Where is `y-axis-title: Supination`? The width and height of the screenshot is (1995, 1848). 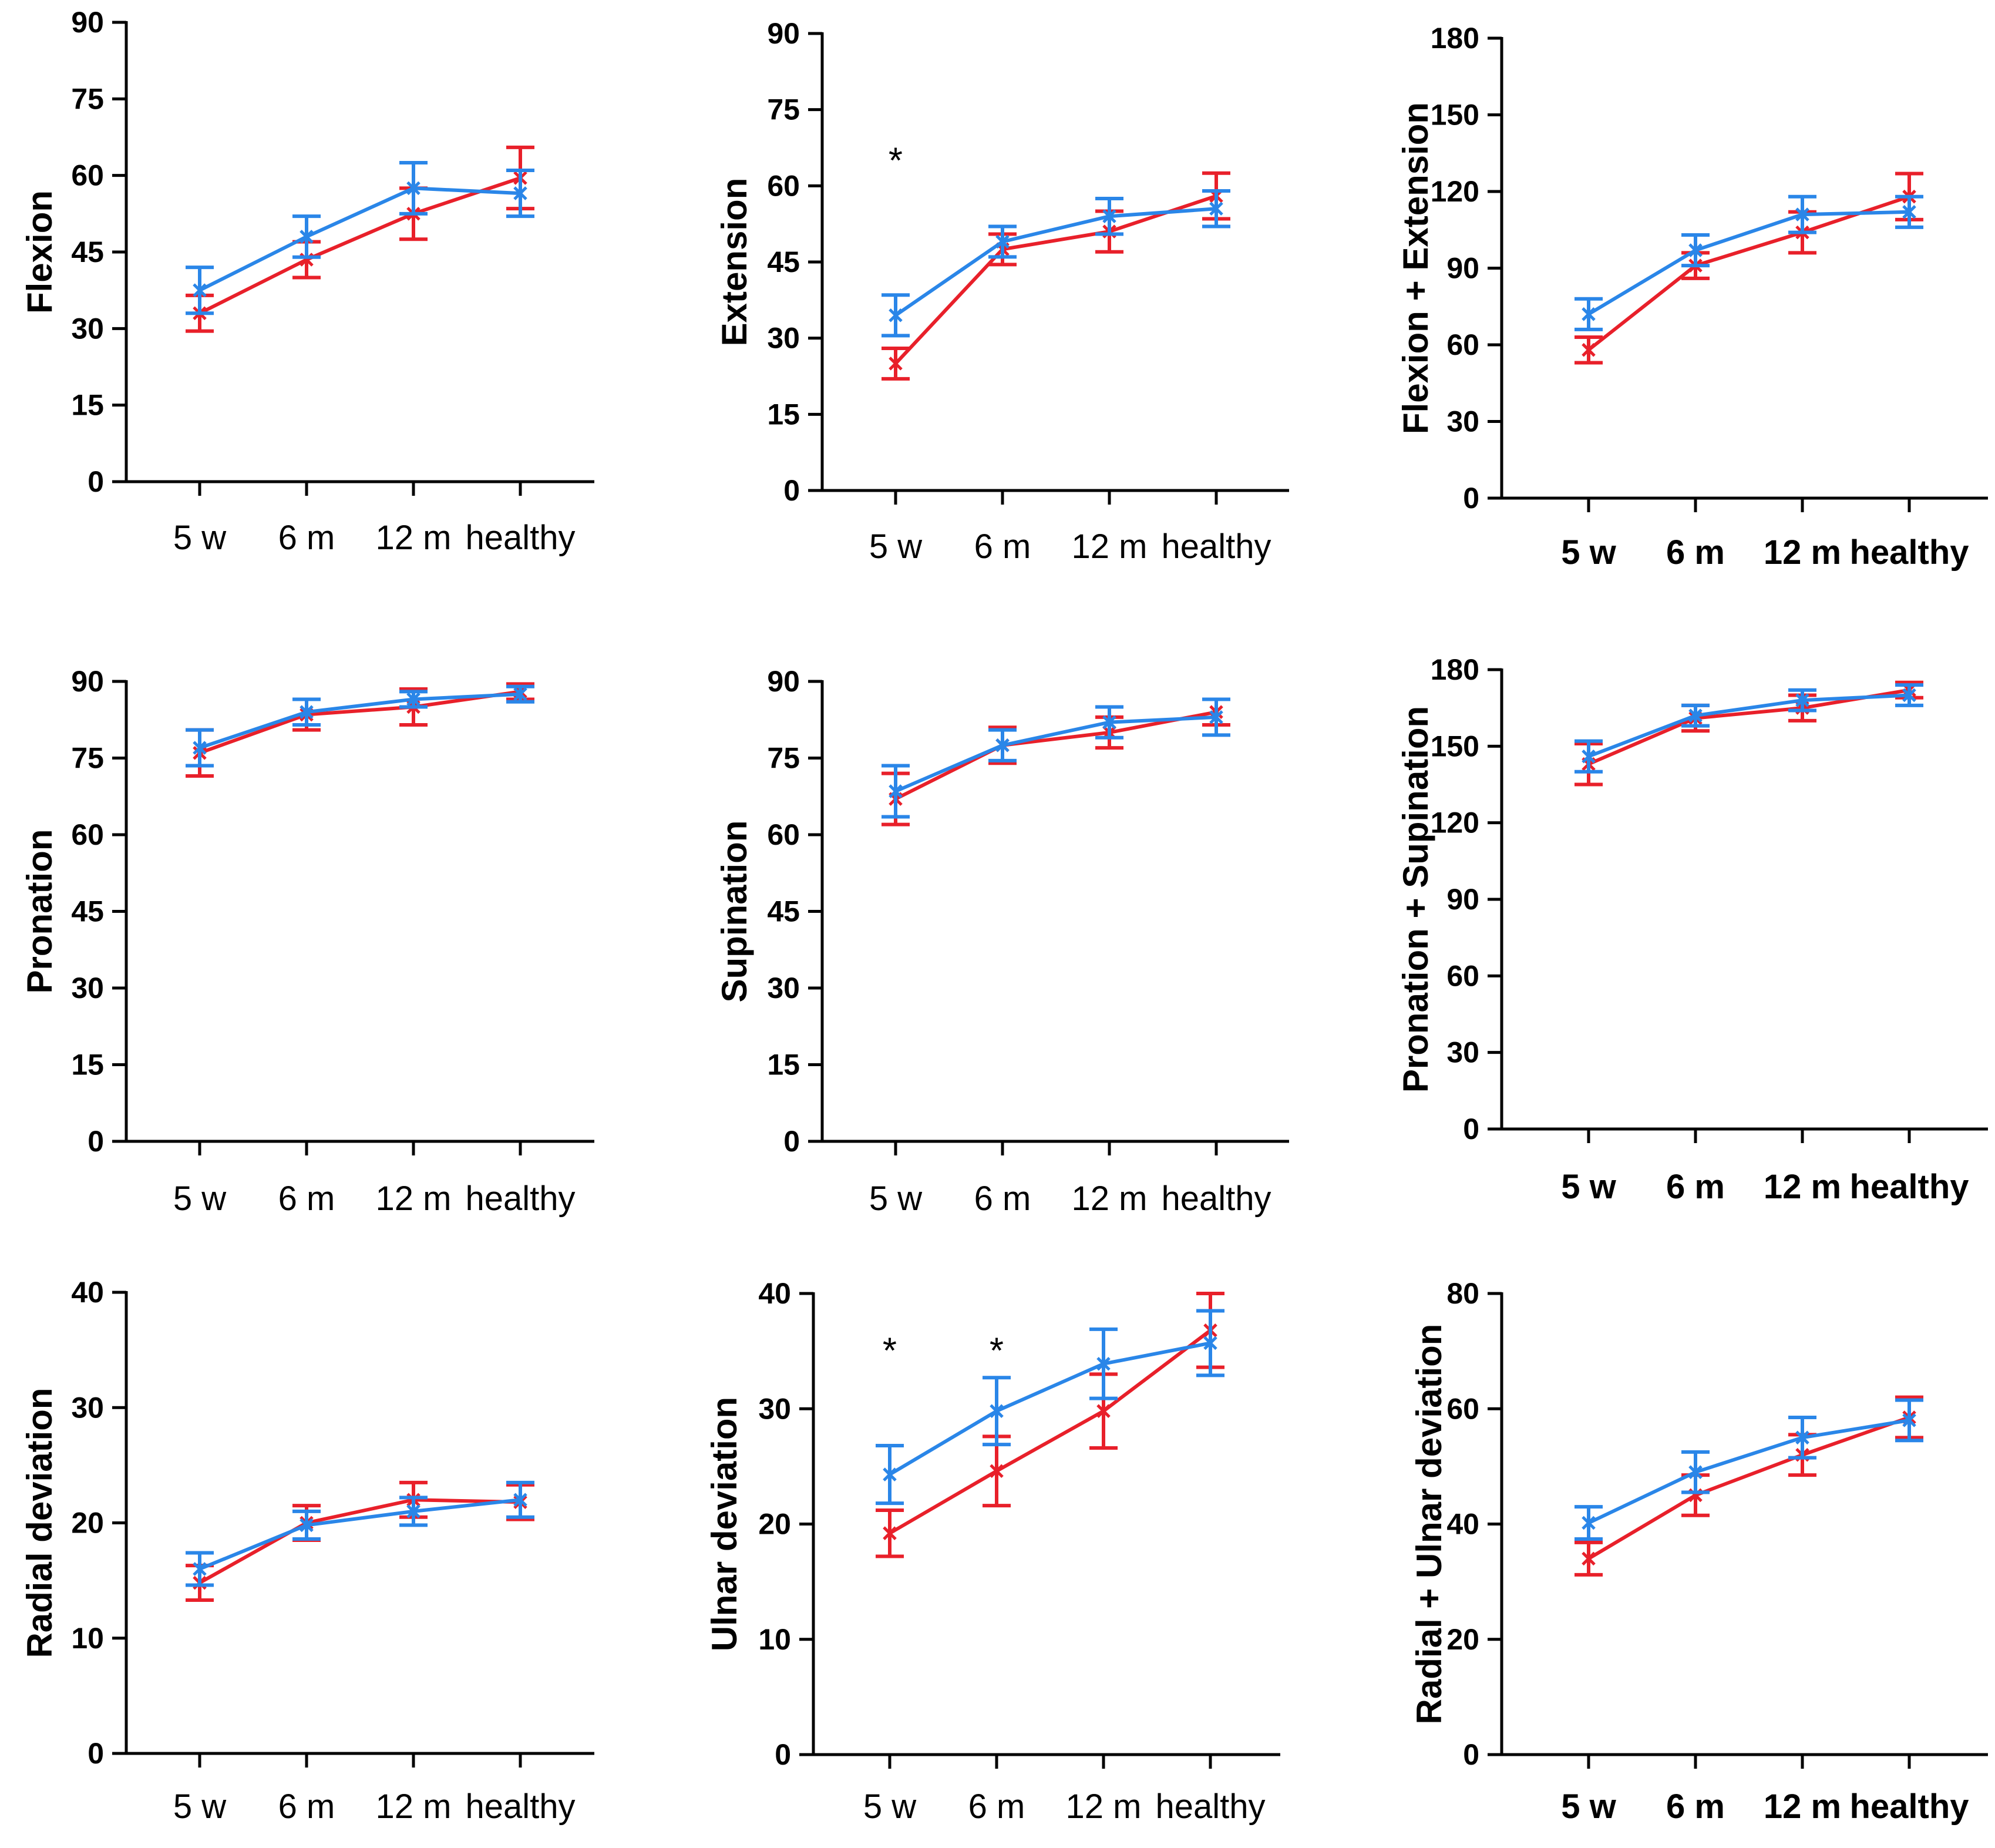 y-axis-title: Supination is located at coordinates (734, 912).